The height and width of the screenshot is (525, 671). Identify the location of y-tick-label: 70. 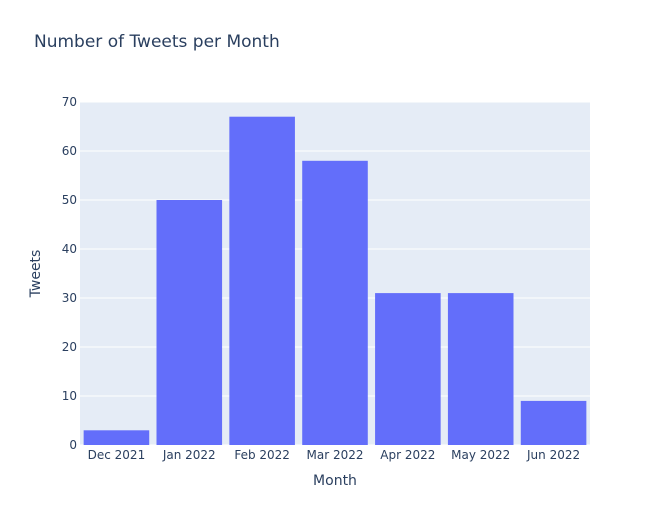
(69, 102).